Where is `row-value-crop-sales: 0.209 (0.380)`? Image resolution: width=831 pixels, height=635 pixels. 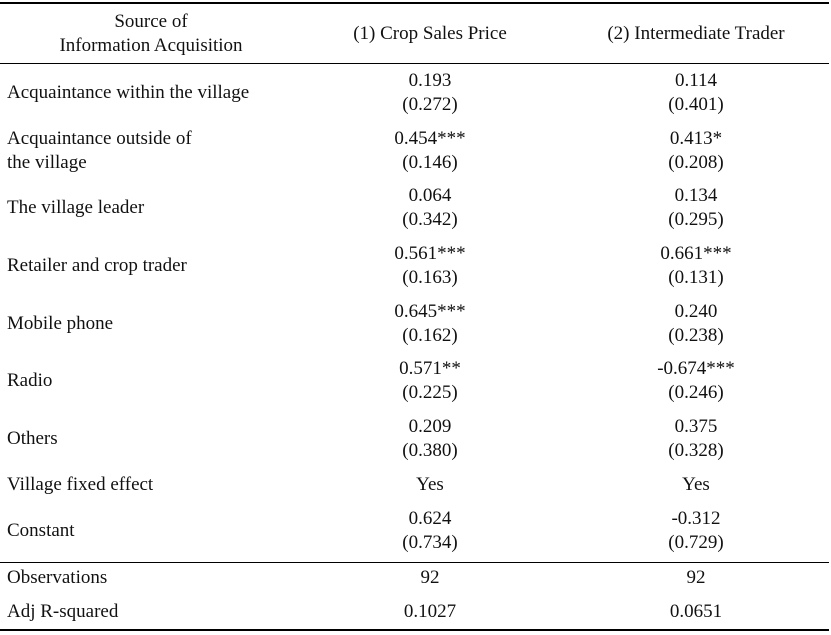 row-value-crop-sales: 0.209 (0.380) is located at coordinates (430, 439).